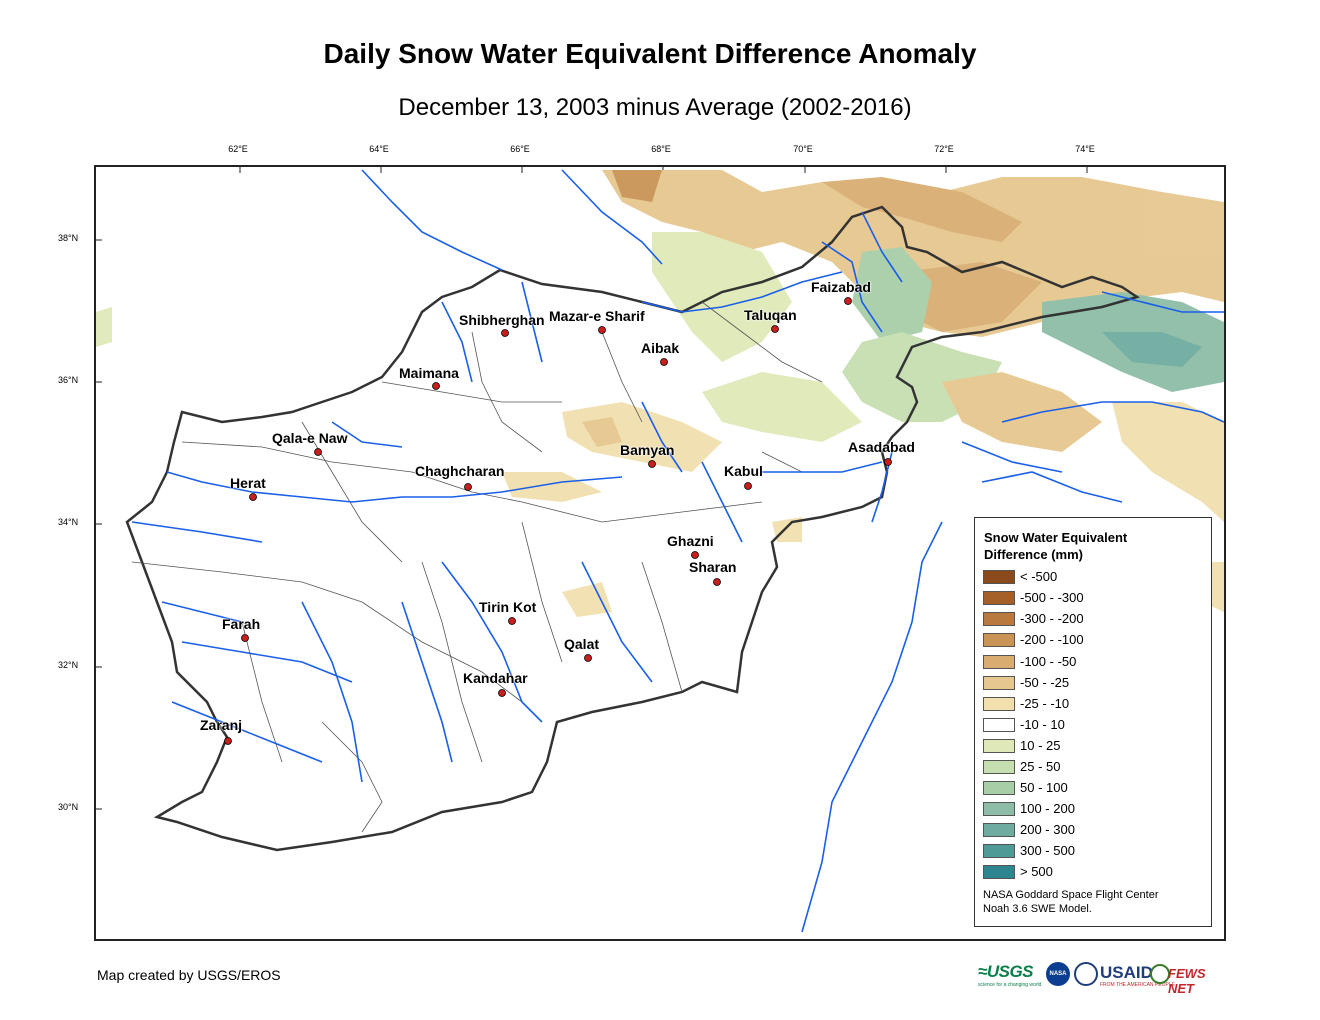 The image size is (1320, 1020). Describe the element at coordinates (495, 678) in the screenshot. I see `city-label-kandahar: Kandahar` at that location.